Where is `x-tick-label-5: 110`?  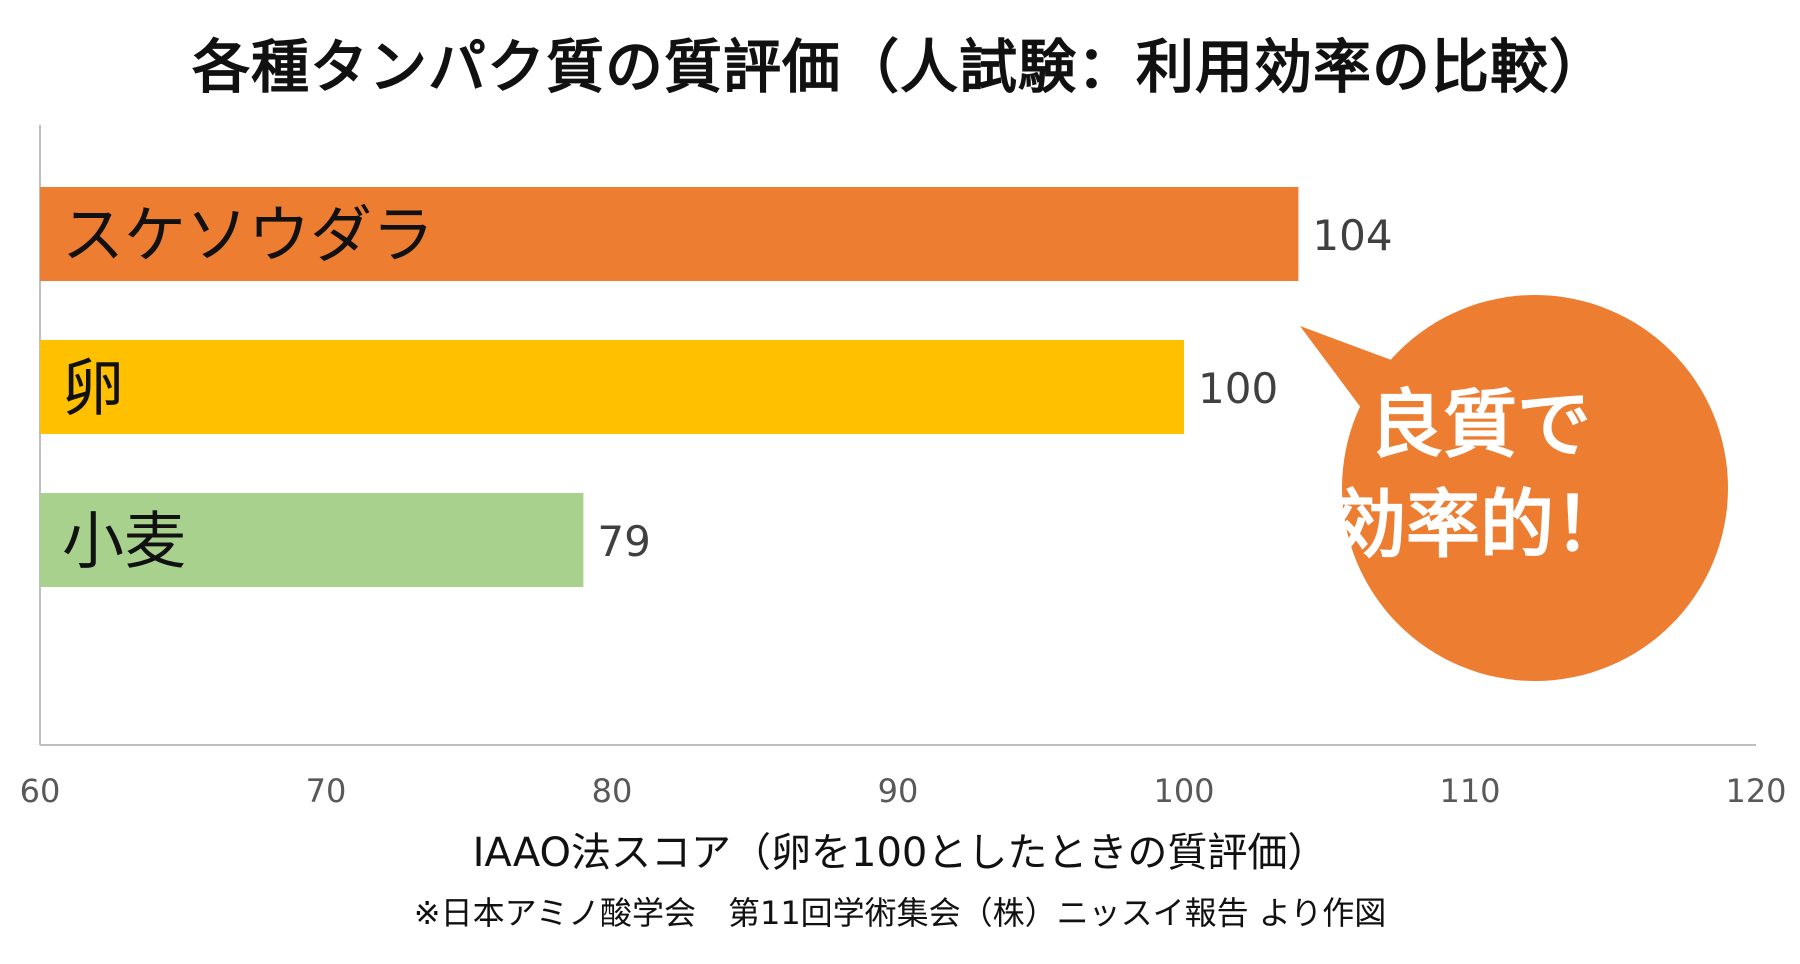 x-tick-label-5: 110 is located at coordinates (1469, 791).